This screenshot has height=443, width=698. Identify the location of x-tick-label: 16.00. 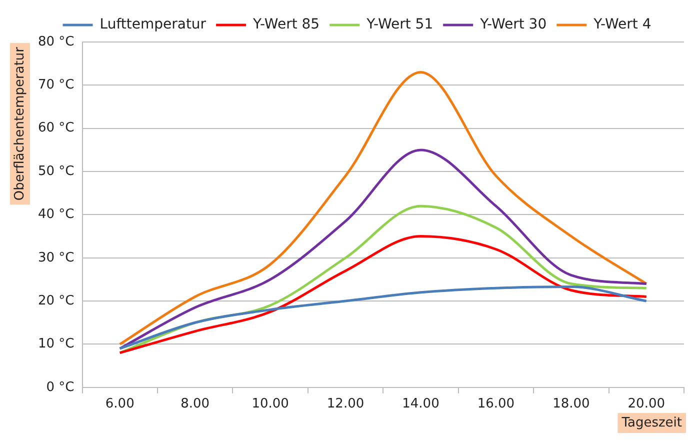
(496, 404).